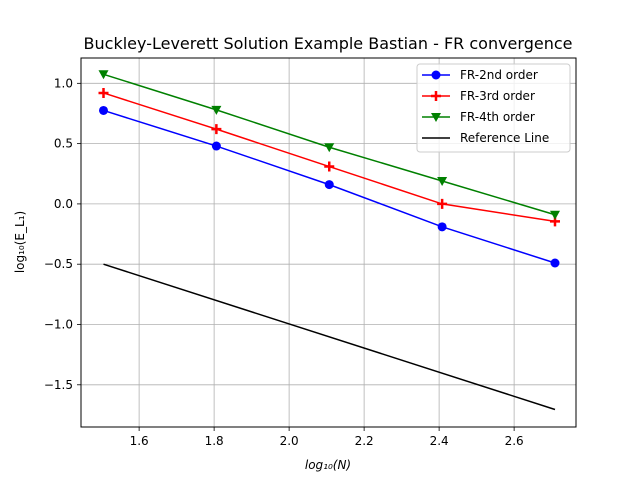 This screenshot has height=480, width=640. I want to click on y-tick-label: −0.5, so click(58, 264).